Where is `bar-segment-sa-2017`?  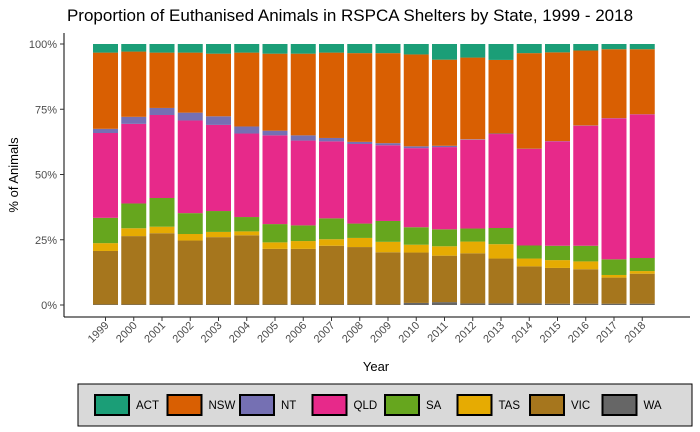 bar-segment-sa-2017 is located at coordinates (614, 267).